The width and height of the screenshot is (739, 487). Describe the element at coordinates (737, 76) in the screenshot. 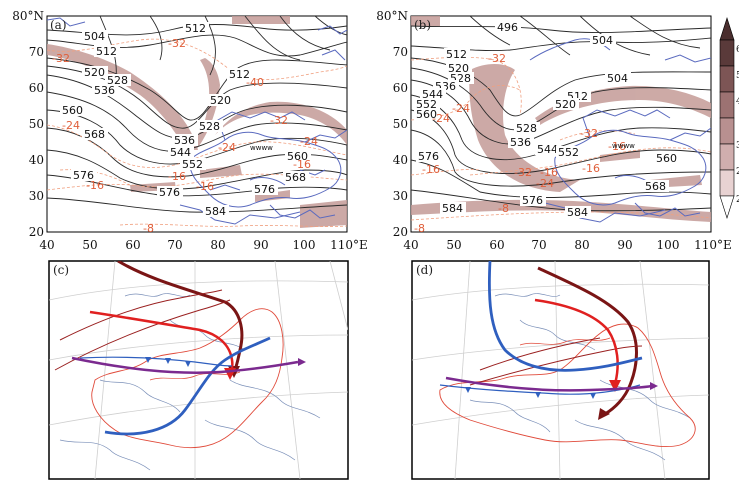

I see `colorbar-tick-label: 52` at that location.